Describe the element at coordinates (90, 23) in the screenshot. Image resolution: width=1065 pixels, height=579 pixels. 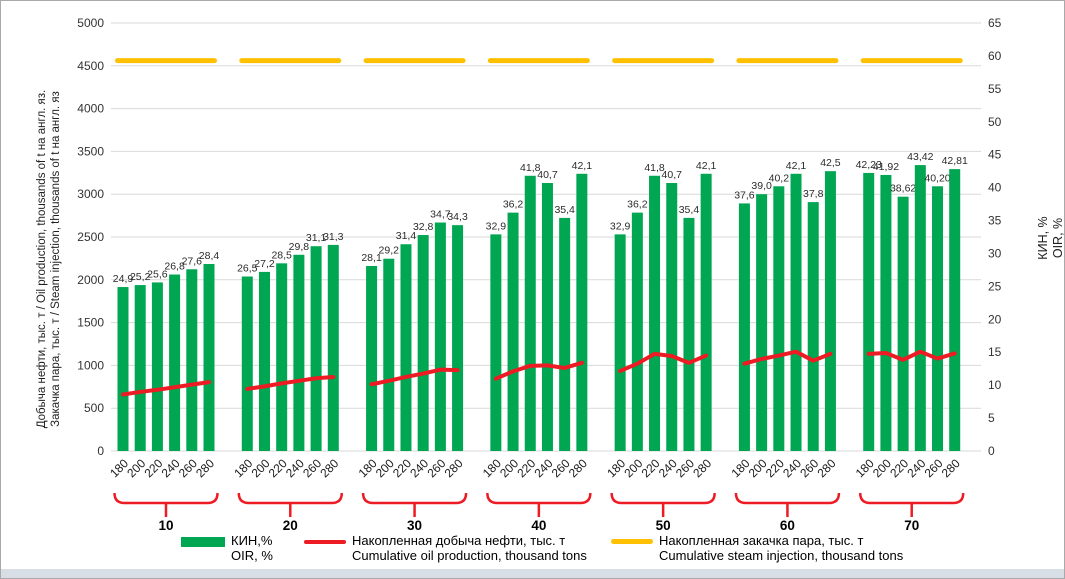
I see `left-axis-tick: 5000` at that location.